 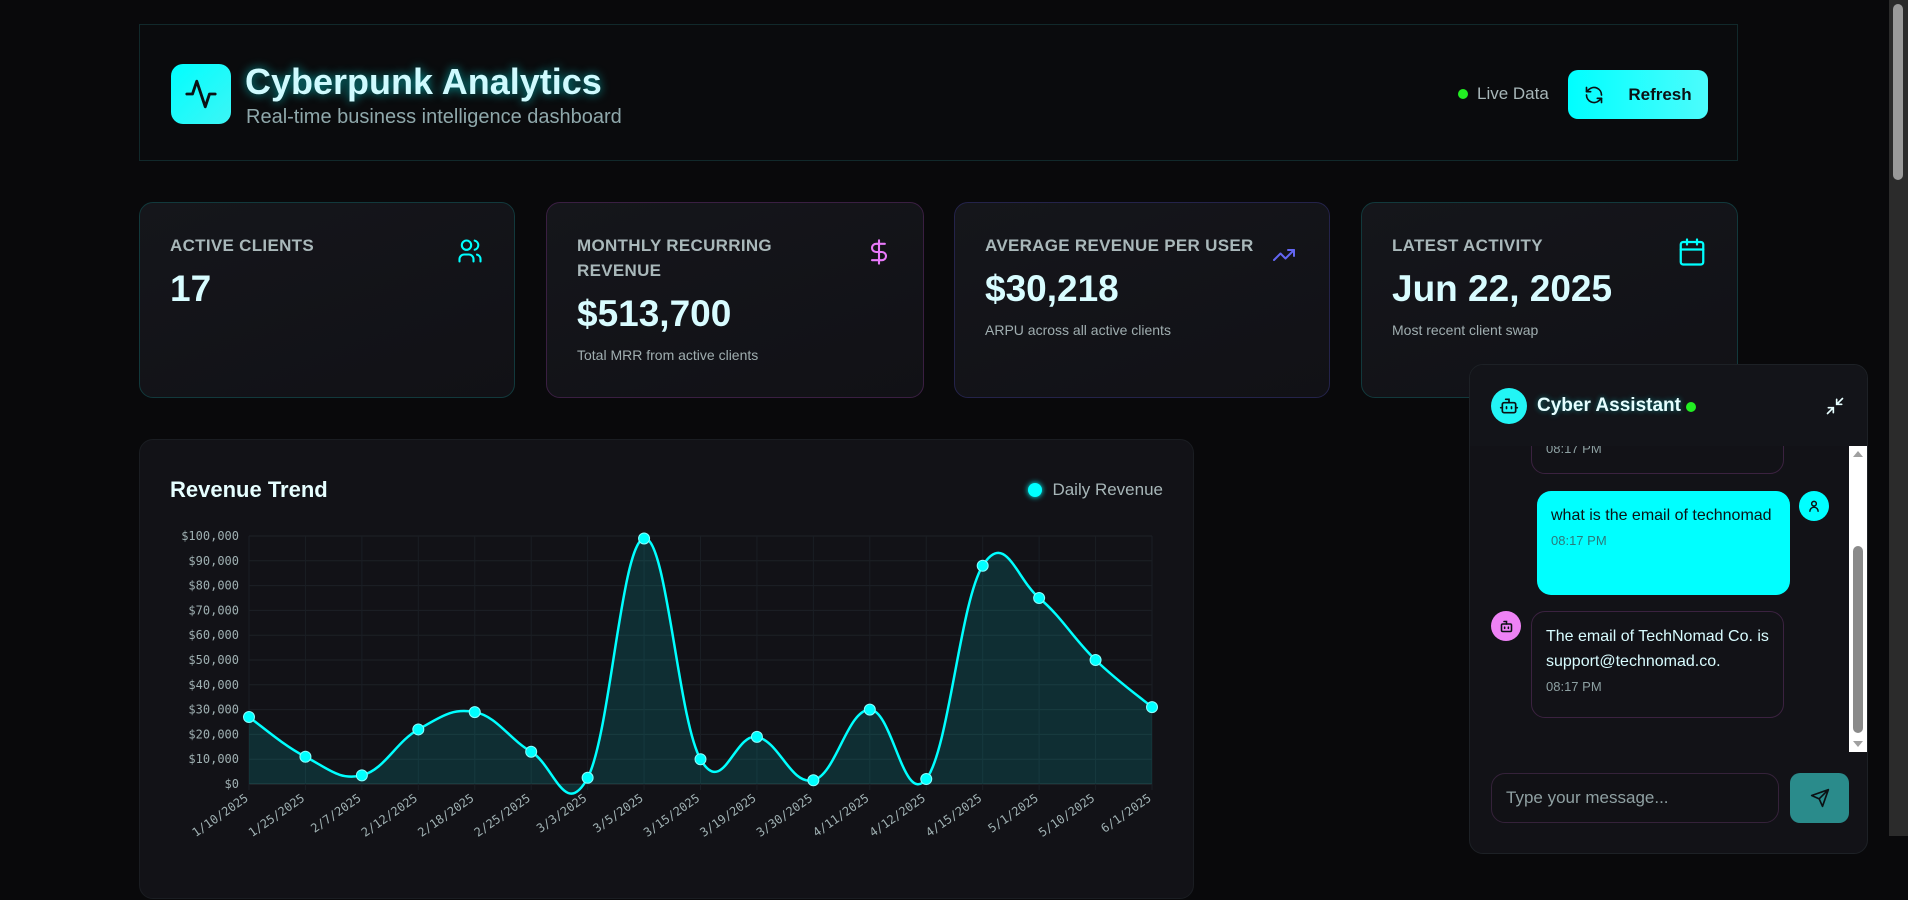 What do you see at coordinates (654, 313) in the screenshot?
I see `stat-value: $513,700` at bounding box center [654, 313].